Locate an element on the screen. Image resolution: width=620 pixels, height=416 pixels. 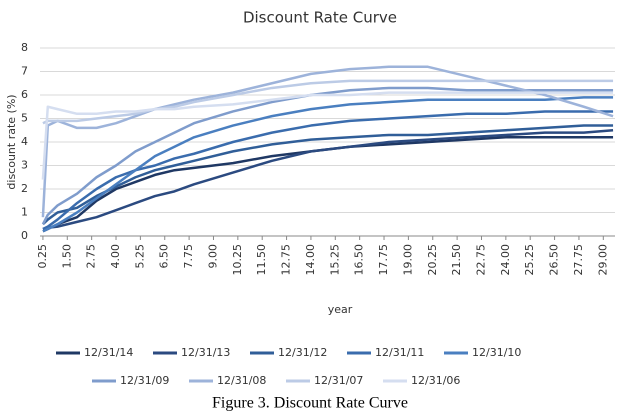
legend-label: 12/31/07 is located at coordinates (338, 380).